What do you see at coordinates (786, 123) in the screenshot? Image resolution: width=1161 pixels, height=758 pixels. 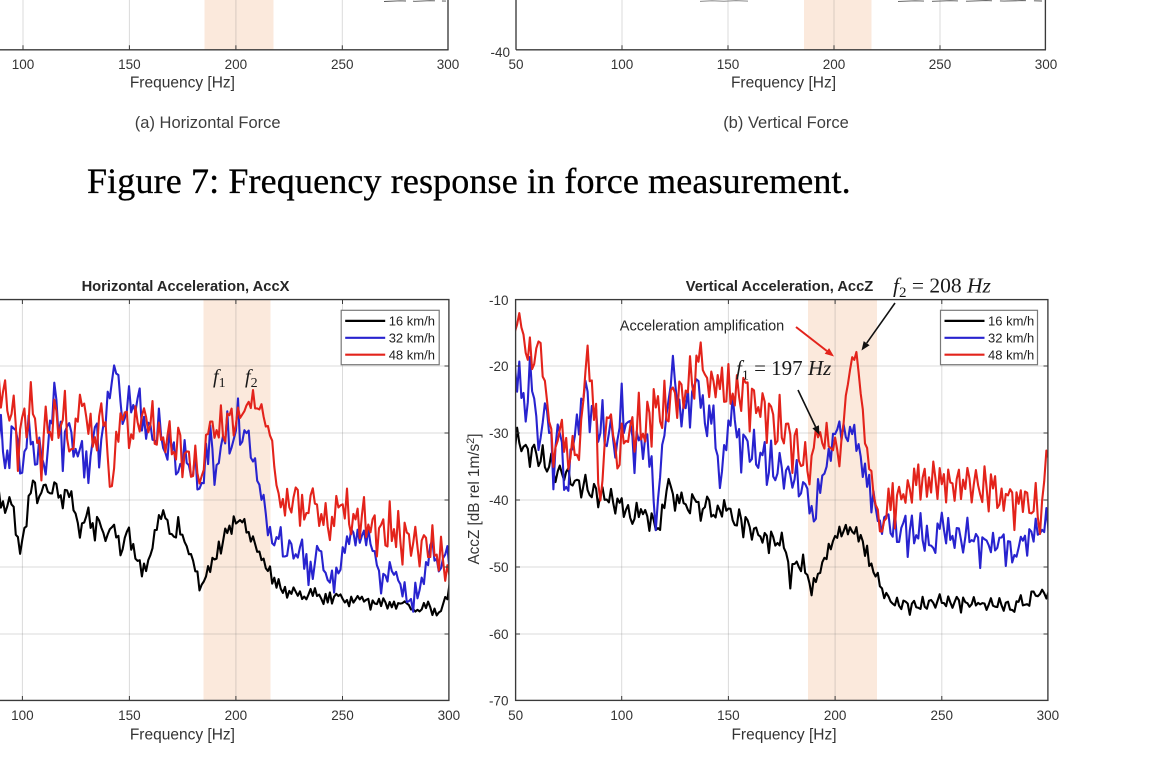 I see `svg-text: (b) Vertical Force` at bounding box center [786, 123].